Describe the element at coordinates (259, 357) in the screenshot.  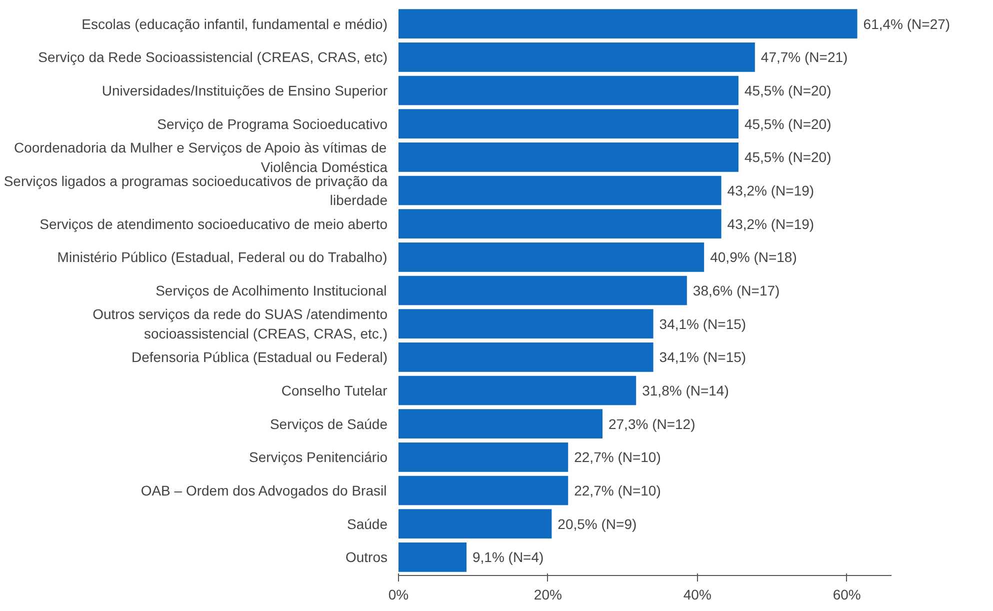
I see `y-tick-label: Defensoria Pública (Estadual ou Federal)` at that location.